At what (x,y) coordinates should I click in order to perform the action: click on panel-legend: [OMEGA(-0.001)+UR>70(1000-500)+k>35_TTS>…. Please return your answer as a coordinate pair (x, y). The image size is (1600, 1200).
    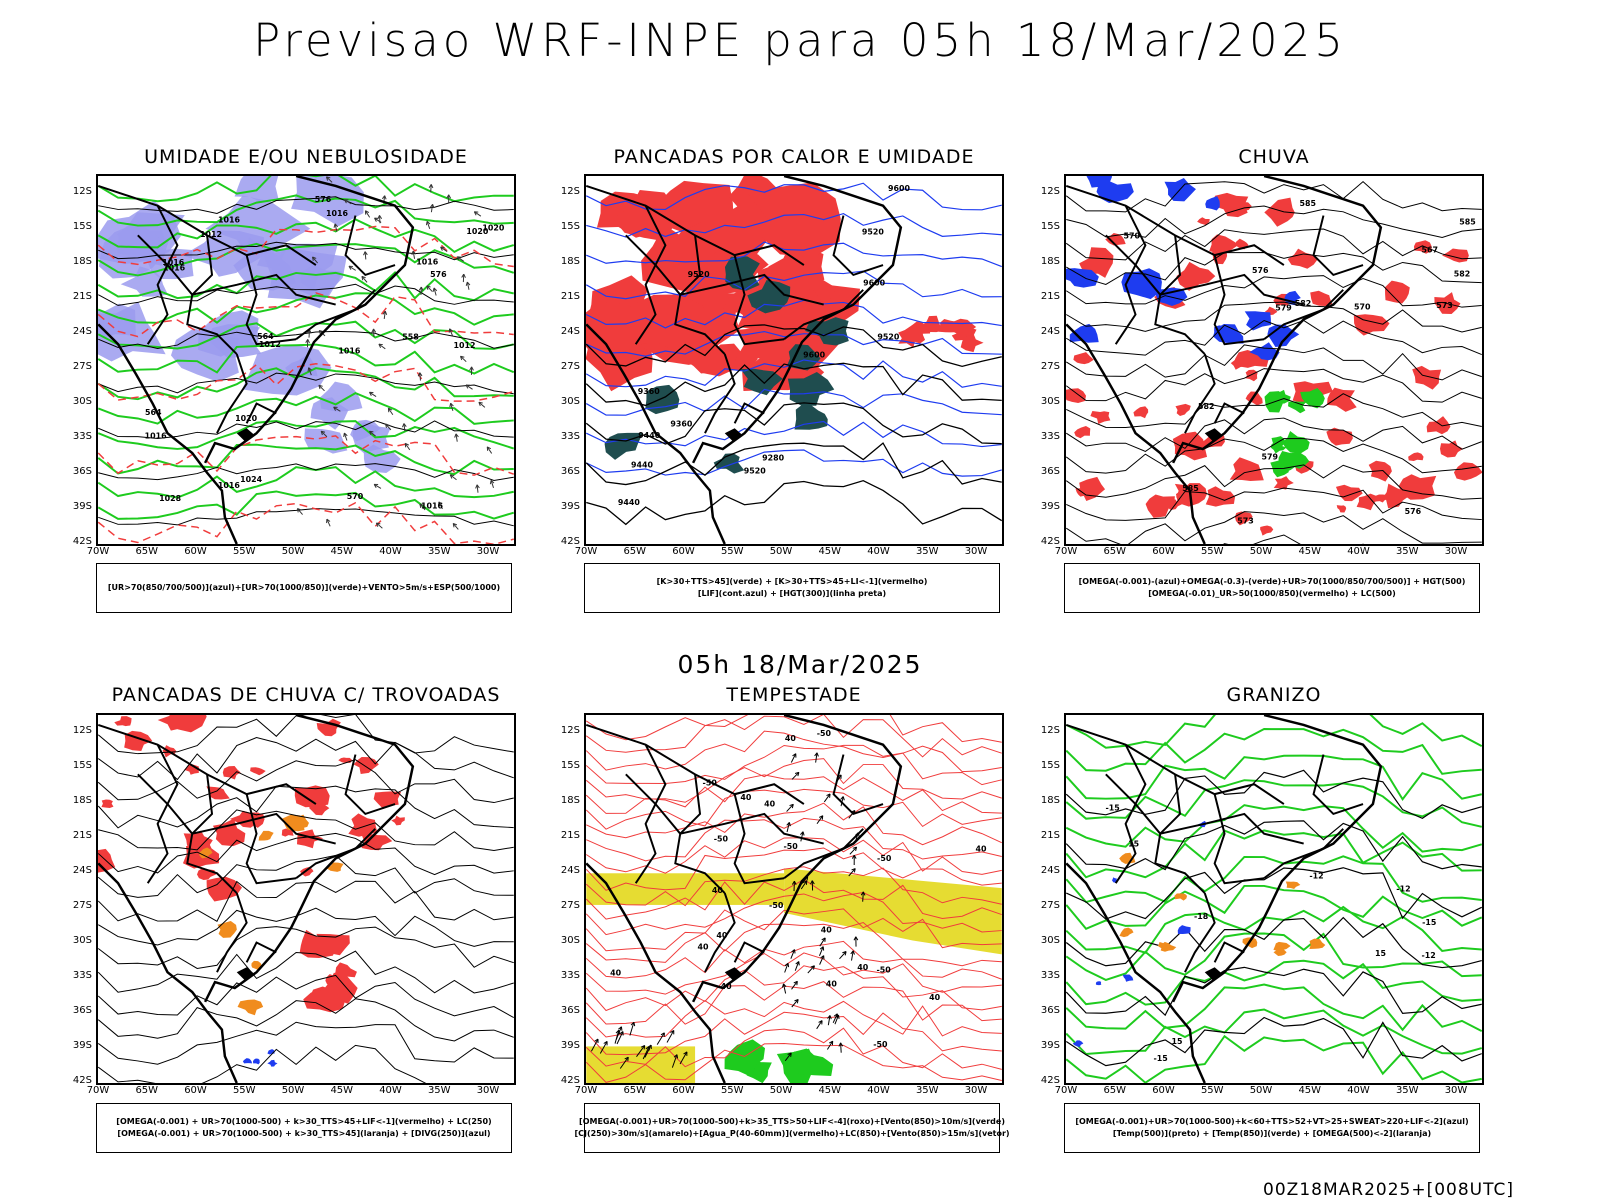
    Looking at the image, I should click on (792, 1128).